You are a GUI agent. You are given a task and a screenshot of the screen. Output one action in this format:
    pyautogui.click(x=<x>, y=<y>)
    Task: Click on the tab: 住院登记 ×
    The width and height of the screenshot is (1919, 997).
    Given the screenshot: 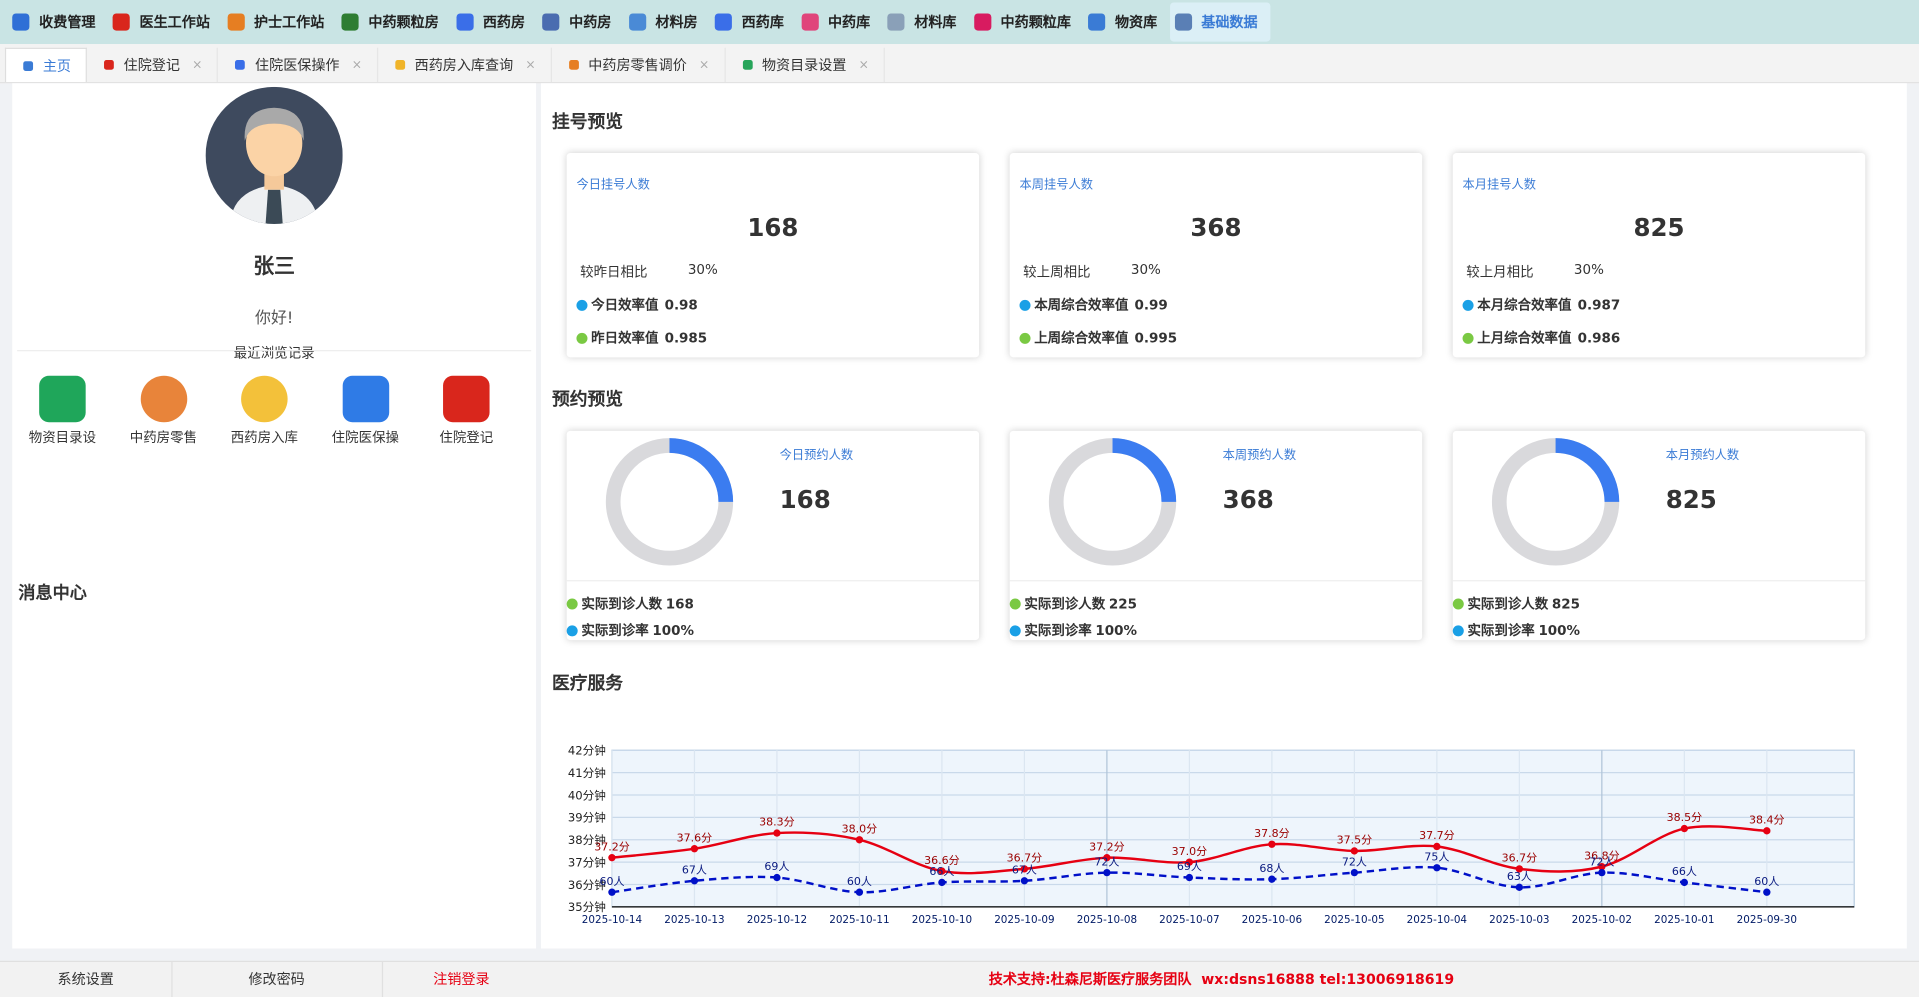 What is the action you would take?
    pyautogui.click(x=153, y=65)
    